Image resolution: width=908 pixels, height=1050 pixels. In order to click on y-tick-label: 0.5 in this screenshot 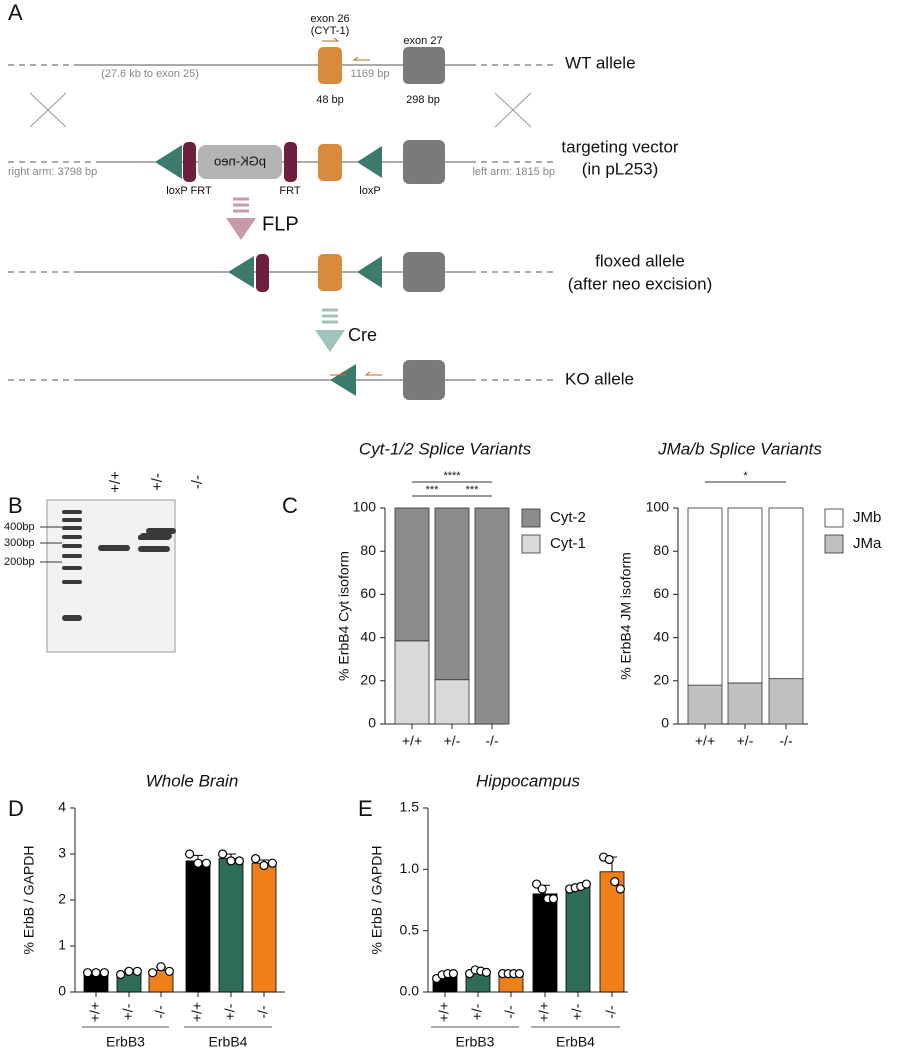, I will do `click(410, 929)`.